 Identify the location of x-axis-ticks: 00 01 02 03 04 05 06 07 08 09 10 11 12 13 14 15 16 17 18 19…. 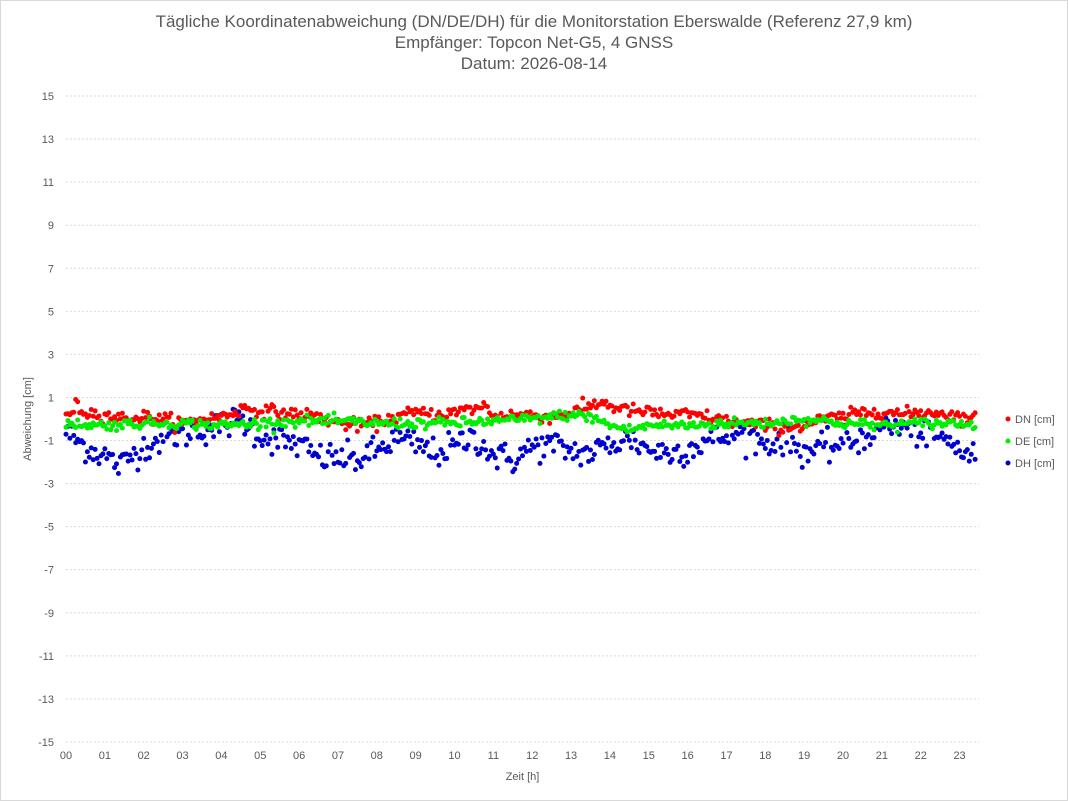
(513, 756).